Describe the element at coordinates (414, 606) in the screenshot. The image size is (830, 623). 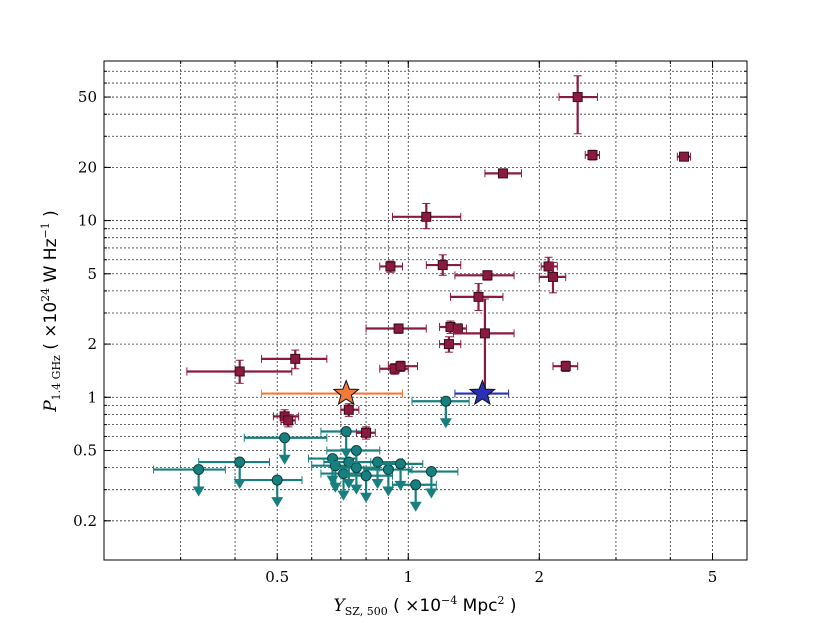
I see `x-axis-open: ( ×10` at that location.